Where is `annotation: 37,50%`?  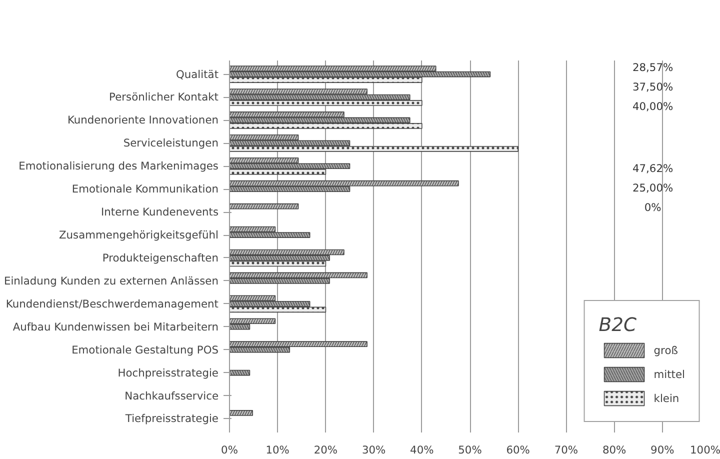
annotation: 37,50% is located at coordinates (653, 87).